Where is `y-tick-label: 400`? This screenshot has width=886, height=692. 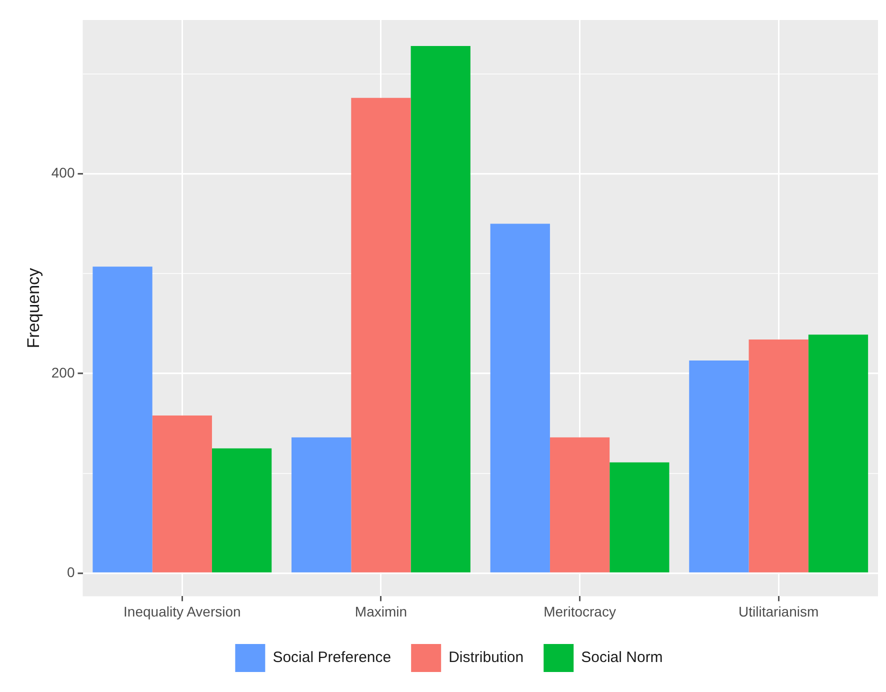 y-tick-label: 400 is located at coordinates (63, 172).